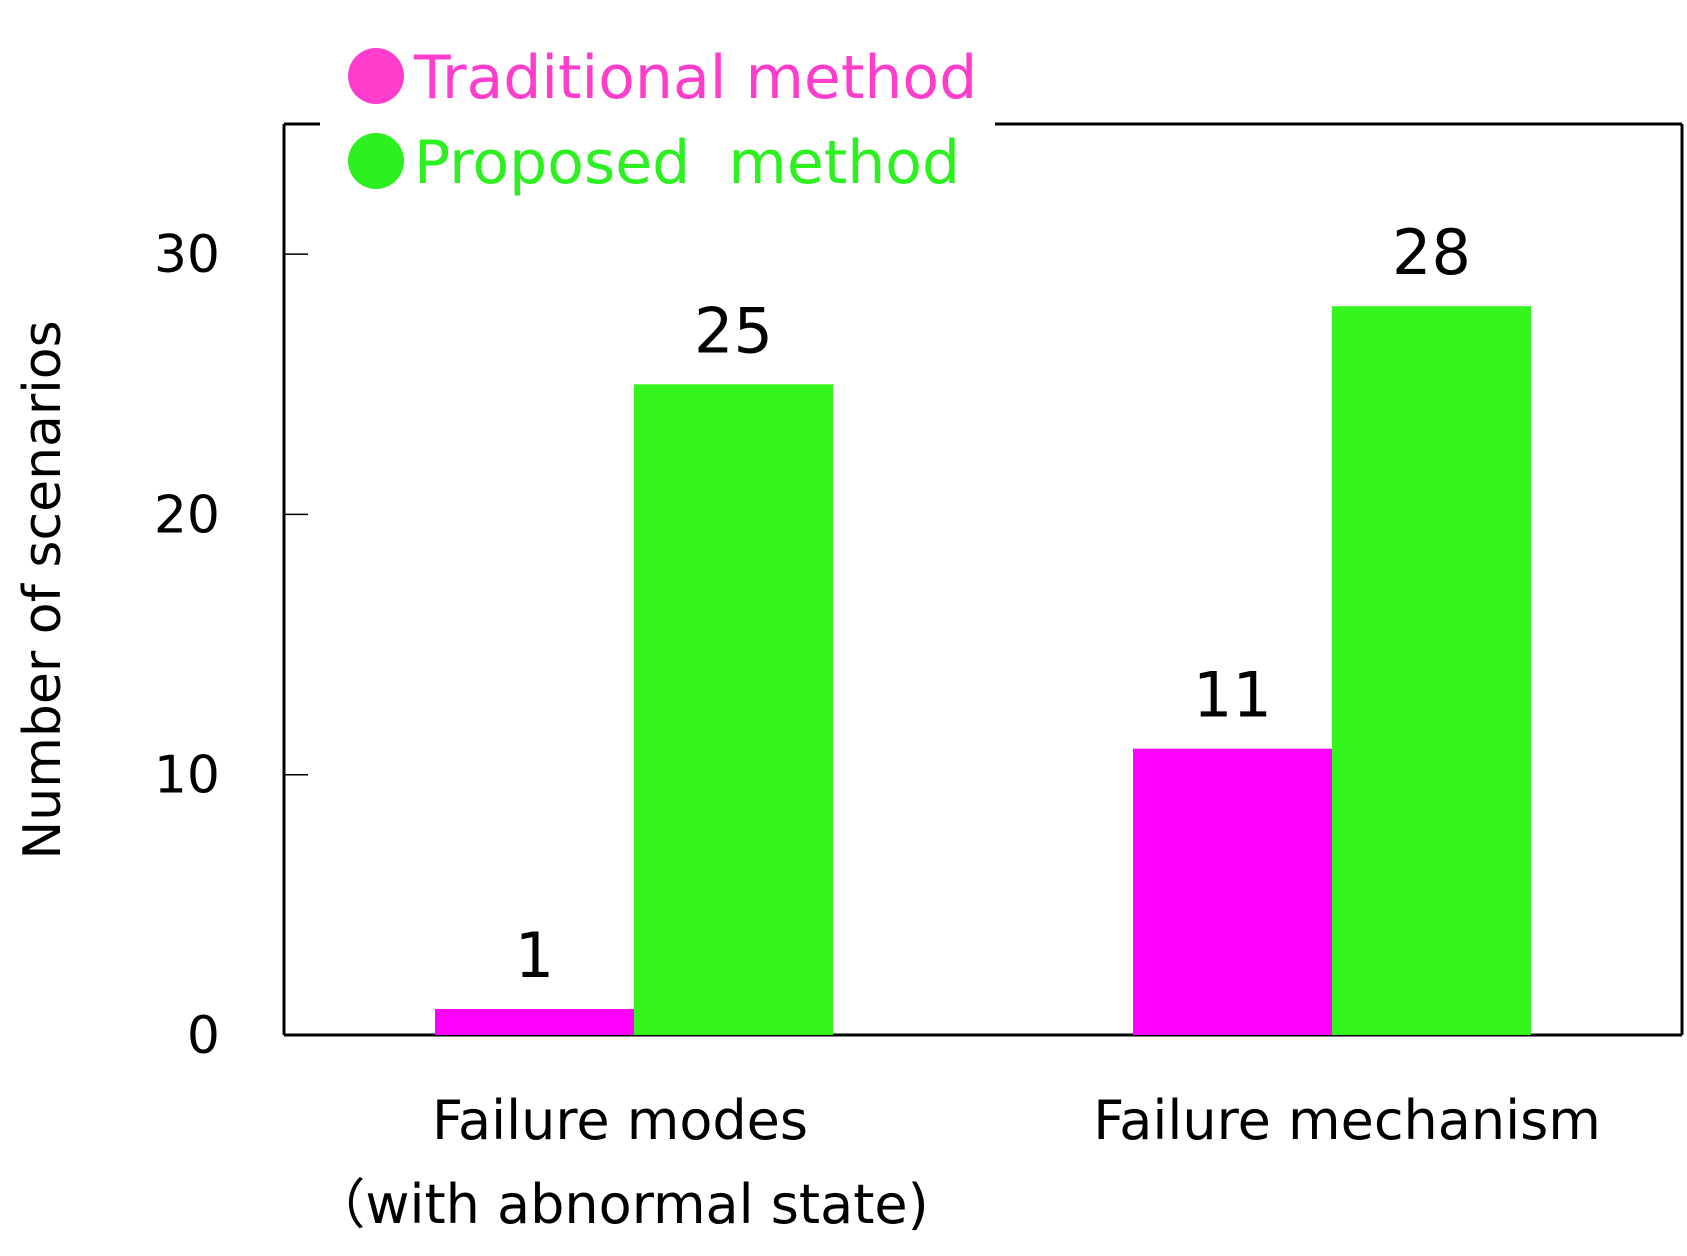 This screenshot has width=1687, height=1256. Describe the element at coordinates (231, 645) in the screenshot. I see `y-axis: 0 10 20 30` at that location.